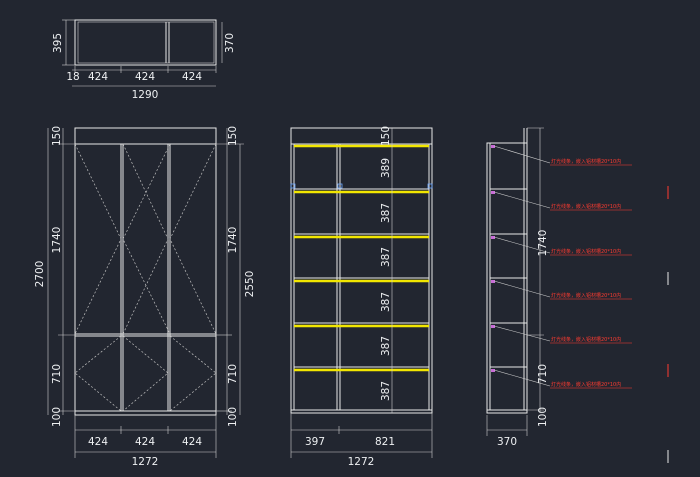  I want to click on side-depth-dim: 370, so click(507, 442).